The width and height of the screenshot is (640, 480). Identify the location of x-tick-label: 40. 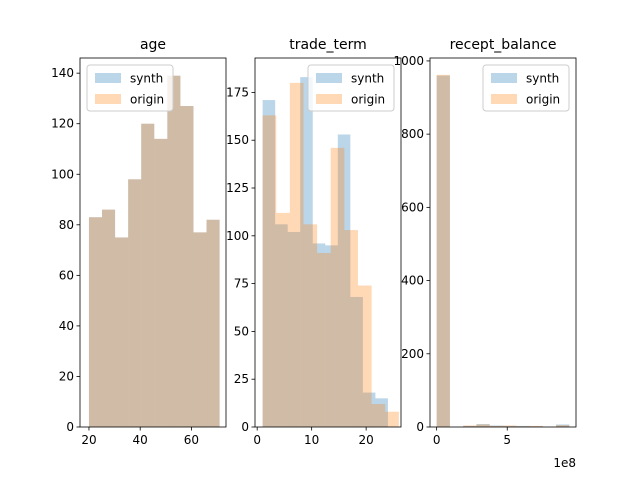
(140, 440).